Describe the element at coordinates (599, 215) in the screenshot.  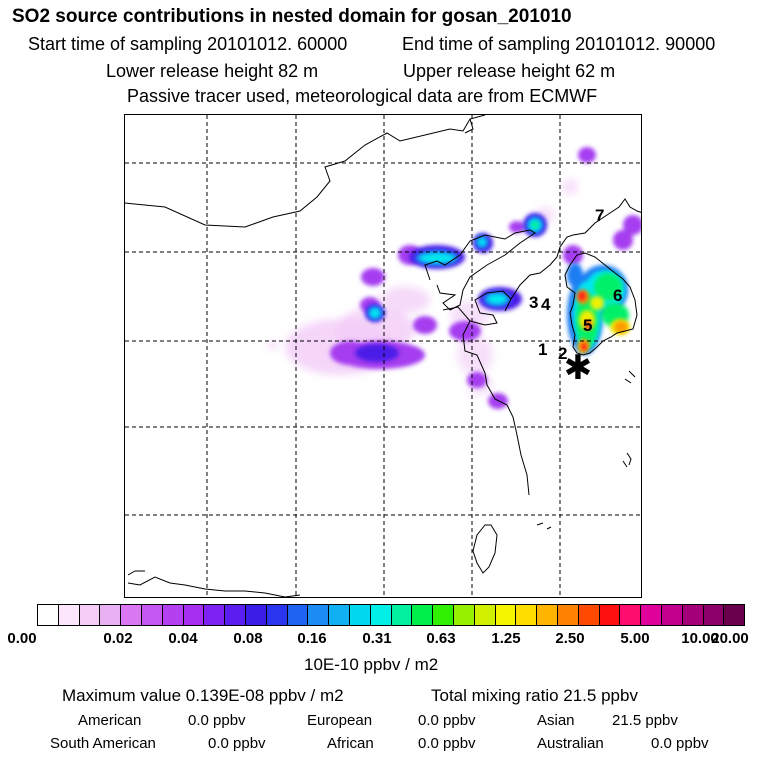
I see `source-label-7: 7` at that location.